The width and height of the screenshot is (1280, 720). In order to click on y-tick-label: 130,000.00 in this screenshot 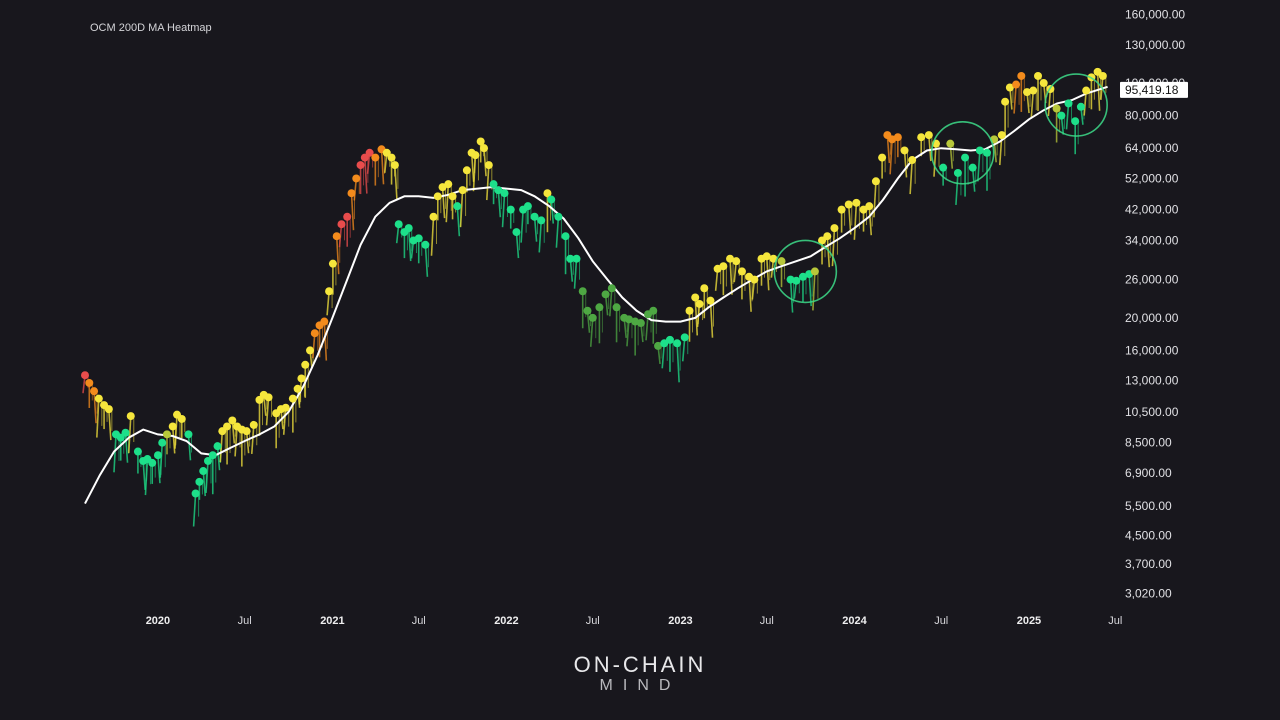, I will do `click(1155, 45)`.